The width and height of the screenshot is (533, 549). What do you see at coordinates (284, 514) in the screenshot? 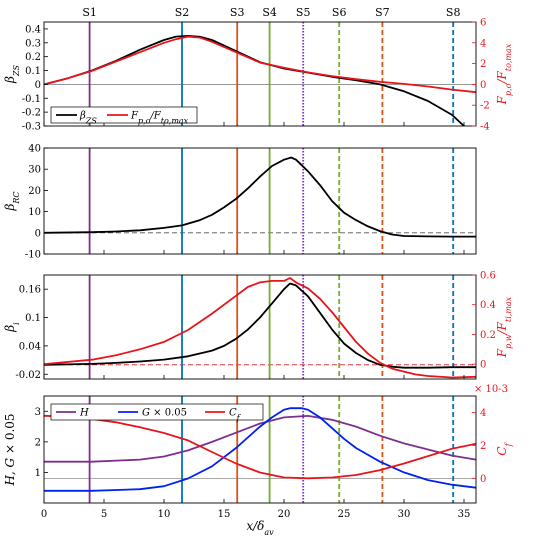
I see `x-tick-label: 20` at bounding box center [284, 514].